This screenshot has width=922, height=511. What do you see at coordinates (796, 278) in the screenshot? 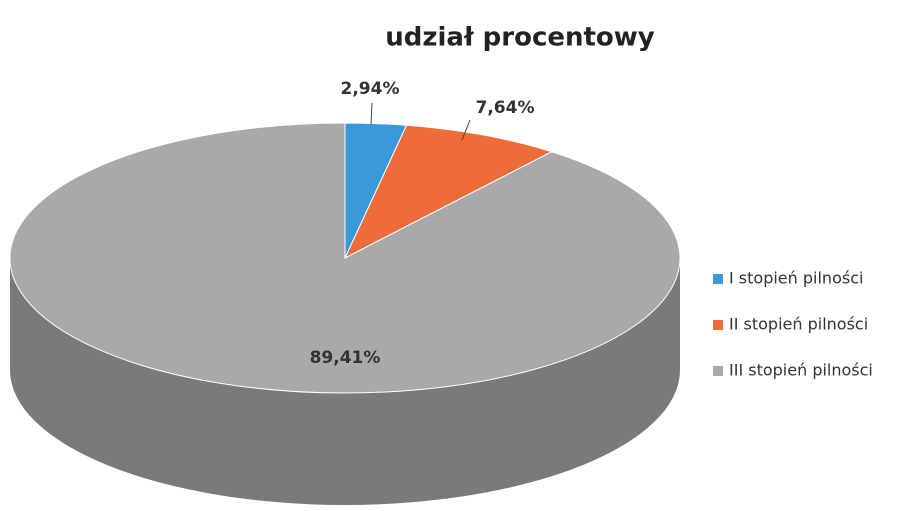
I see `legend-label: I stopień pilności` at bounding box center [796, 278].